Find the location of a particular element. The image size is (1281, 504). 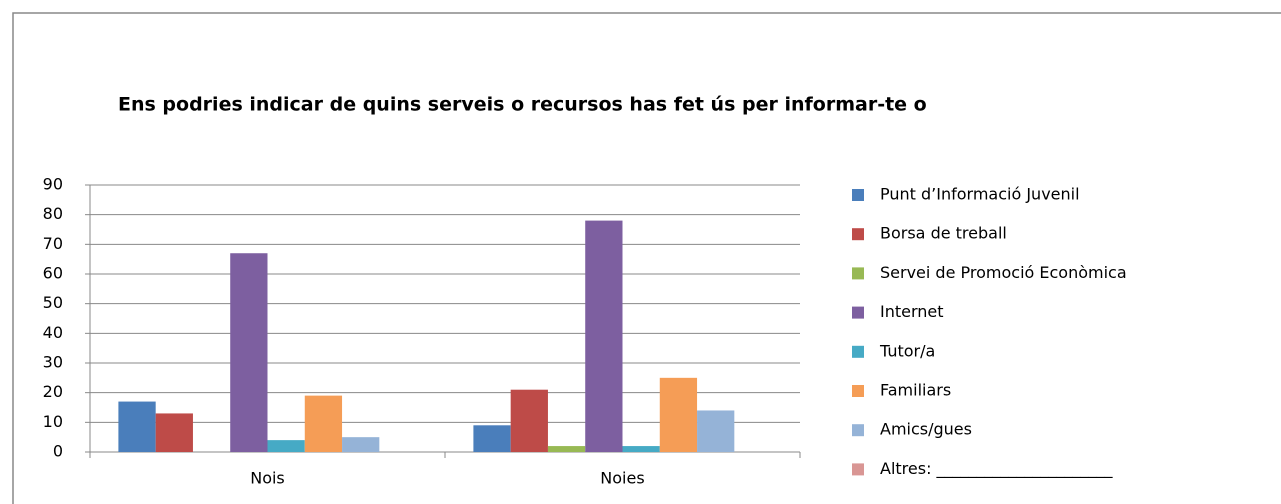

y-tick-label: 60 is located at coordinates (53, 273).